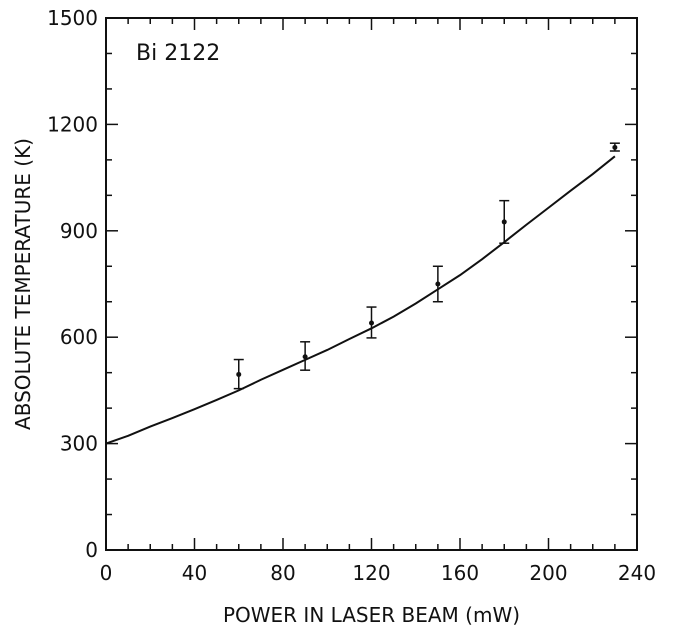 This screenshot has height=632, width=681. I want to click on y-tick-label: 1500, so click(72, 18).